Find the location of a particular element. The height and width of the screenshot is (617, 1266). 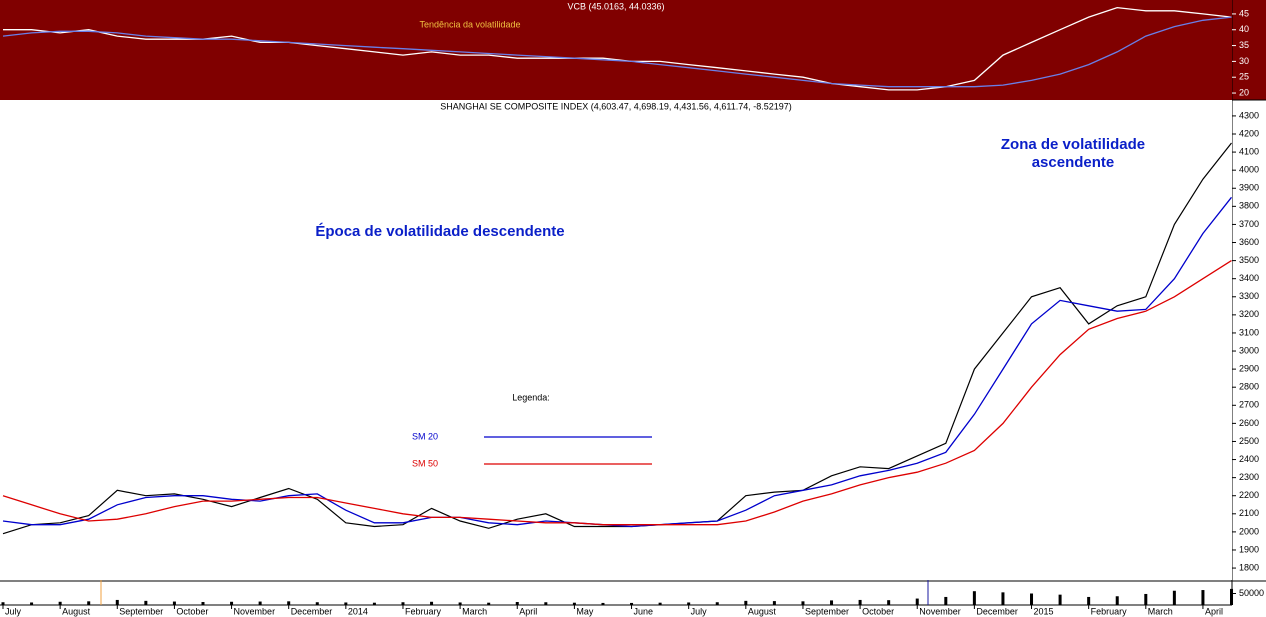

series-line is located at coordinates (617, 52).